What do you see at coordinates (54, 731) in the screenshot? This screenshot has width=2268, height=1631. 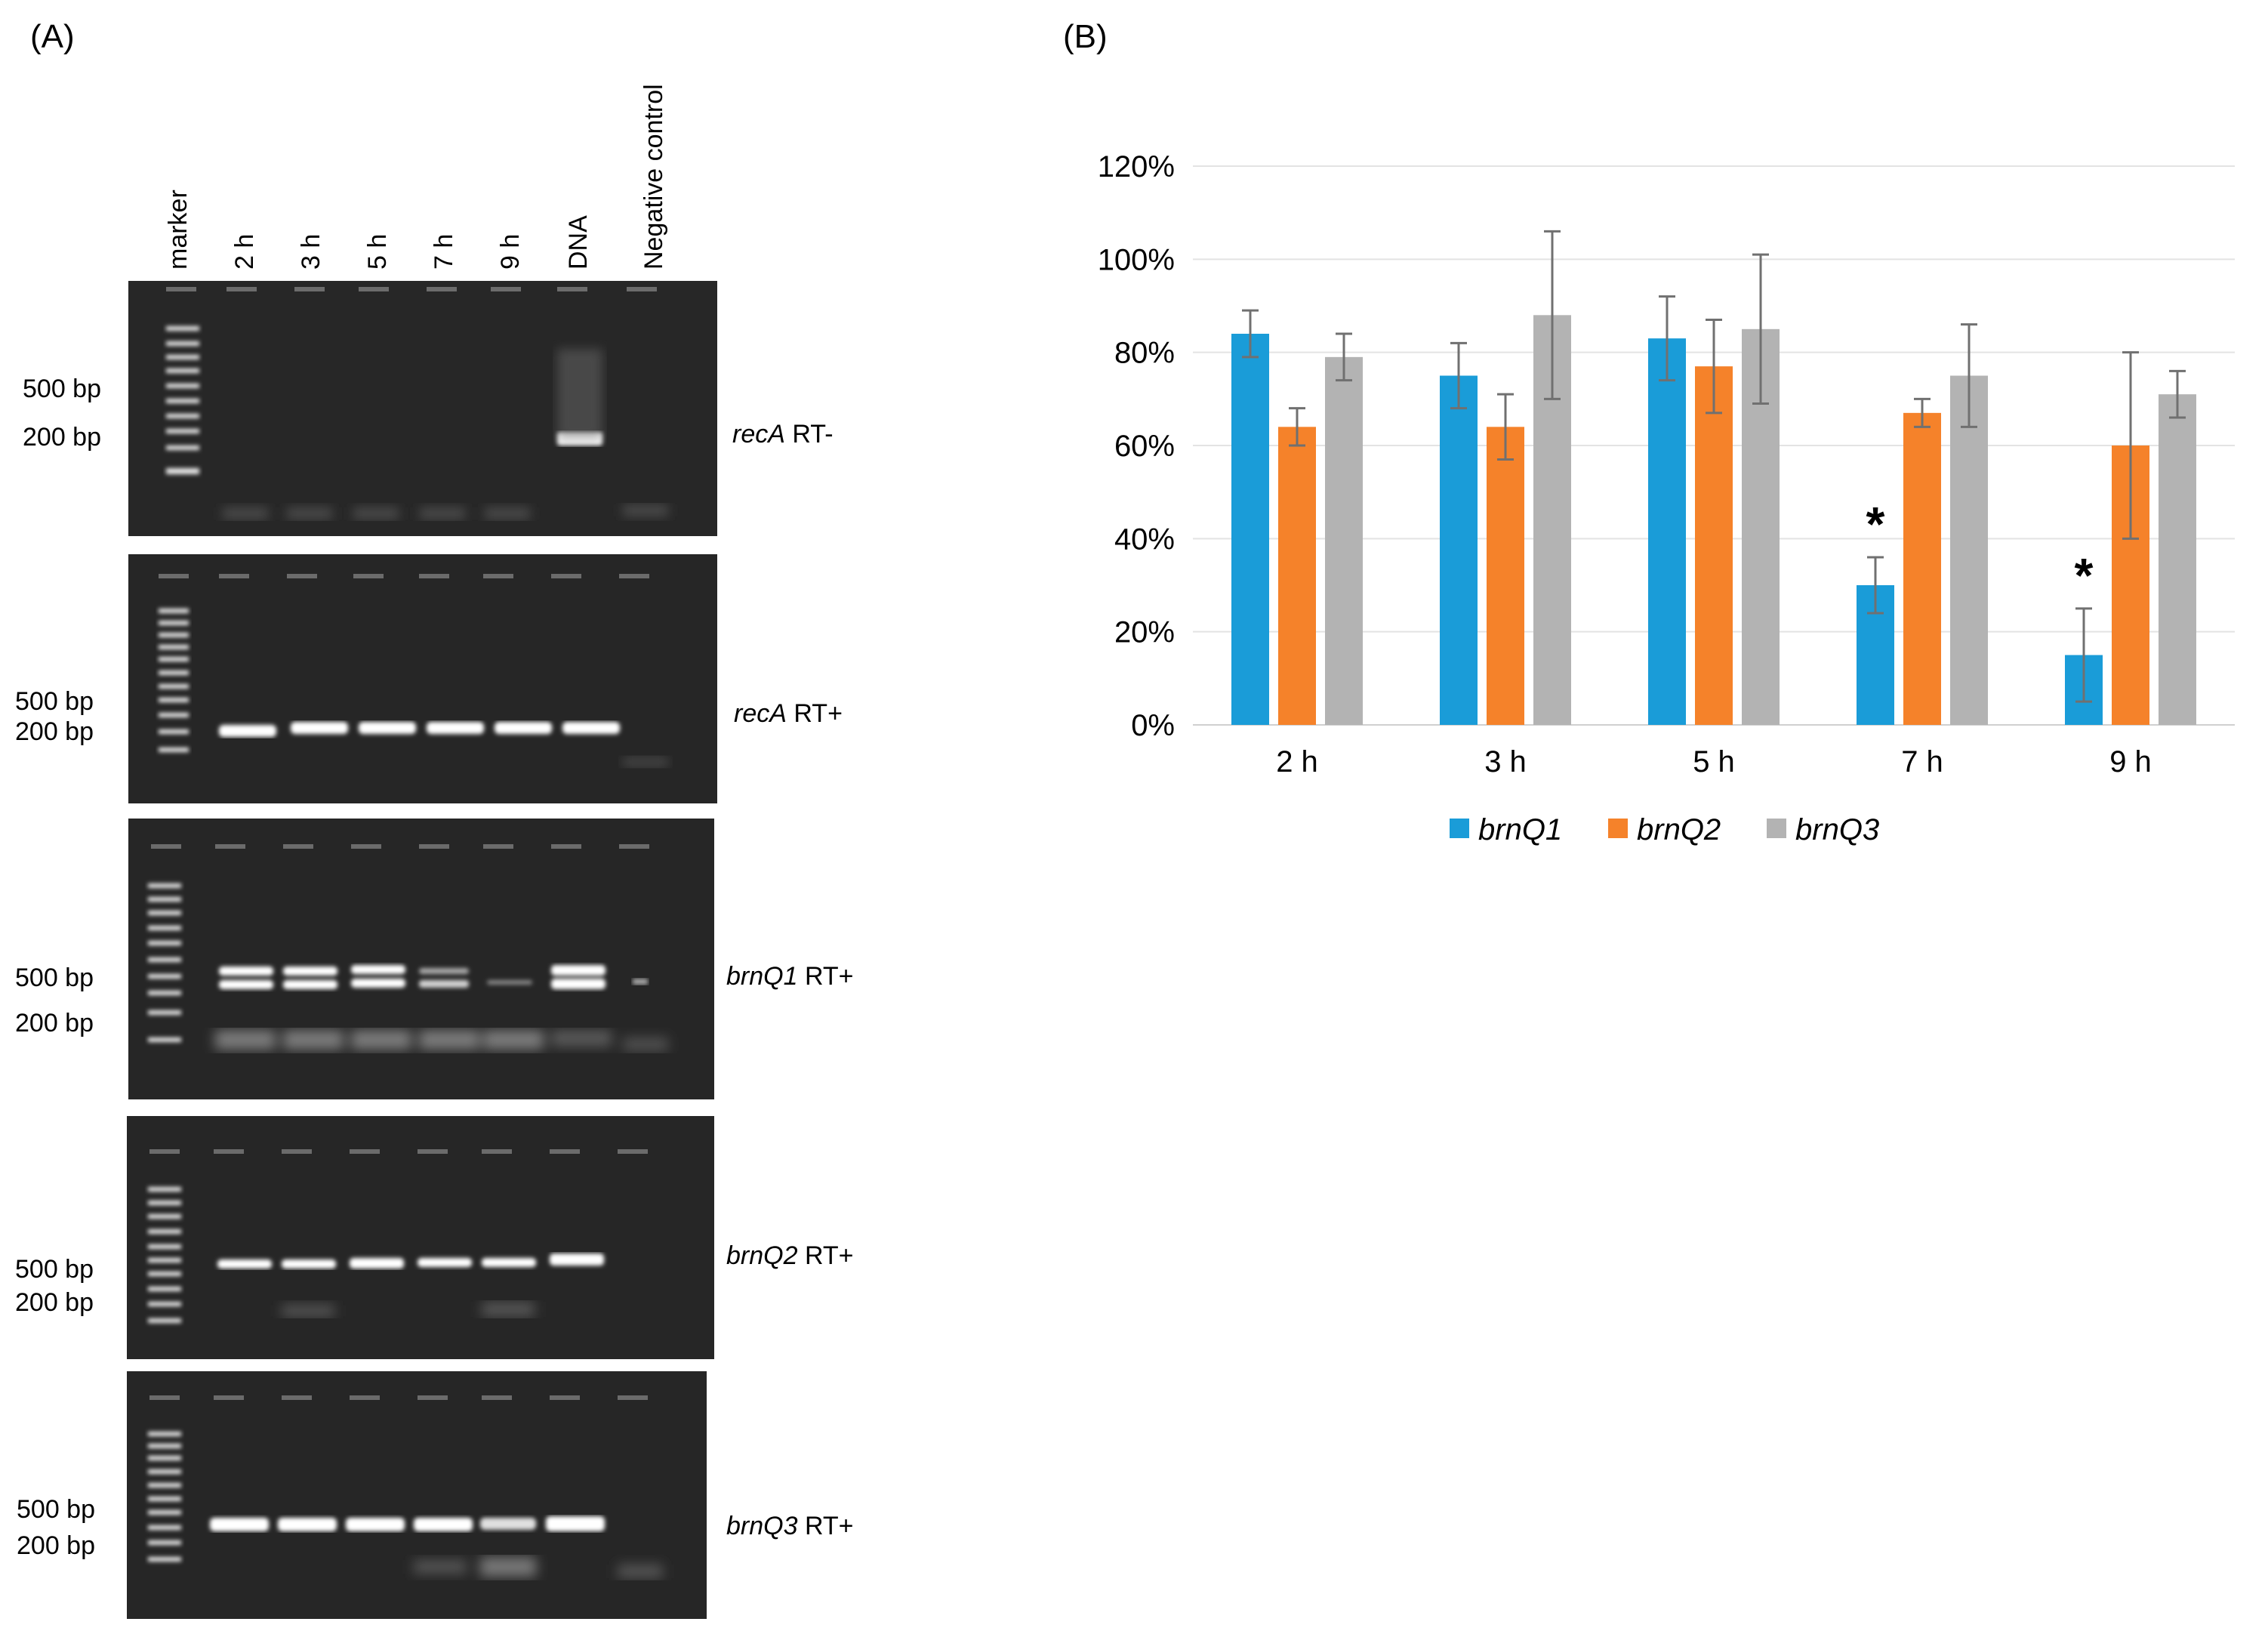 I see `gel2-bp-200: 200 bp` at bounding box center [54, 731].